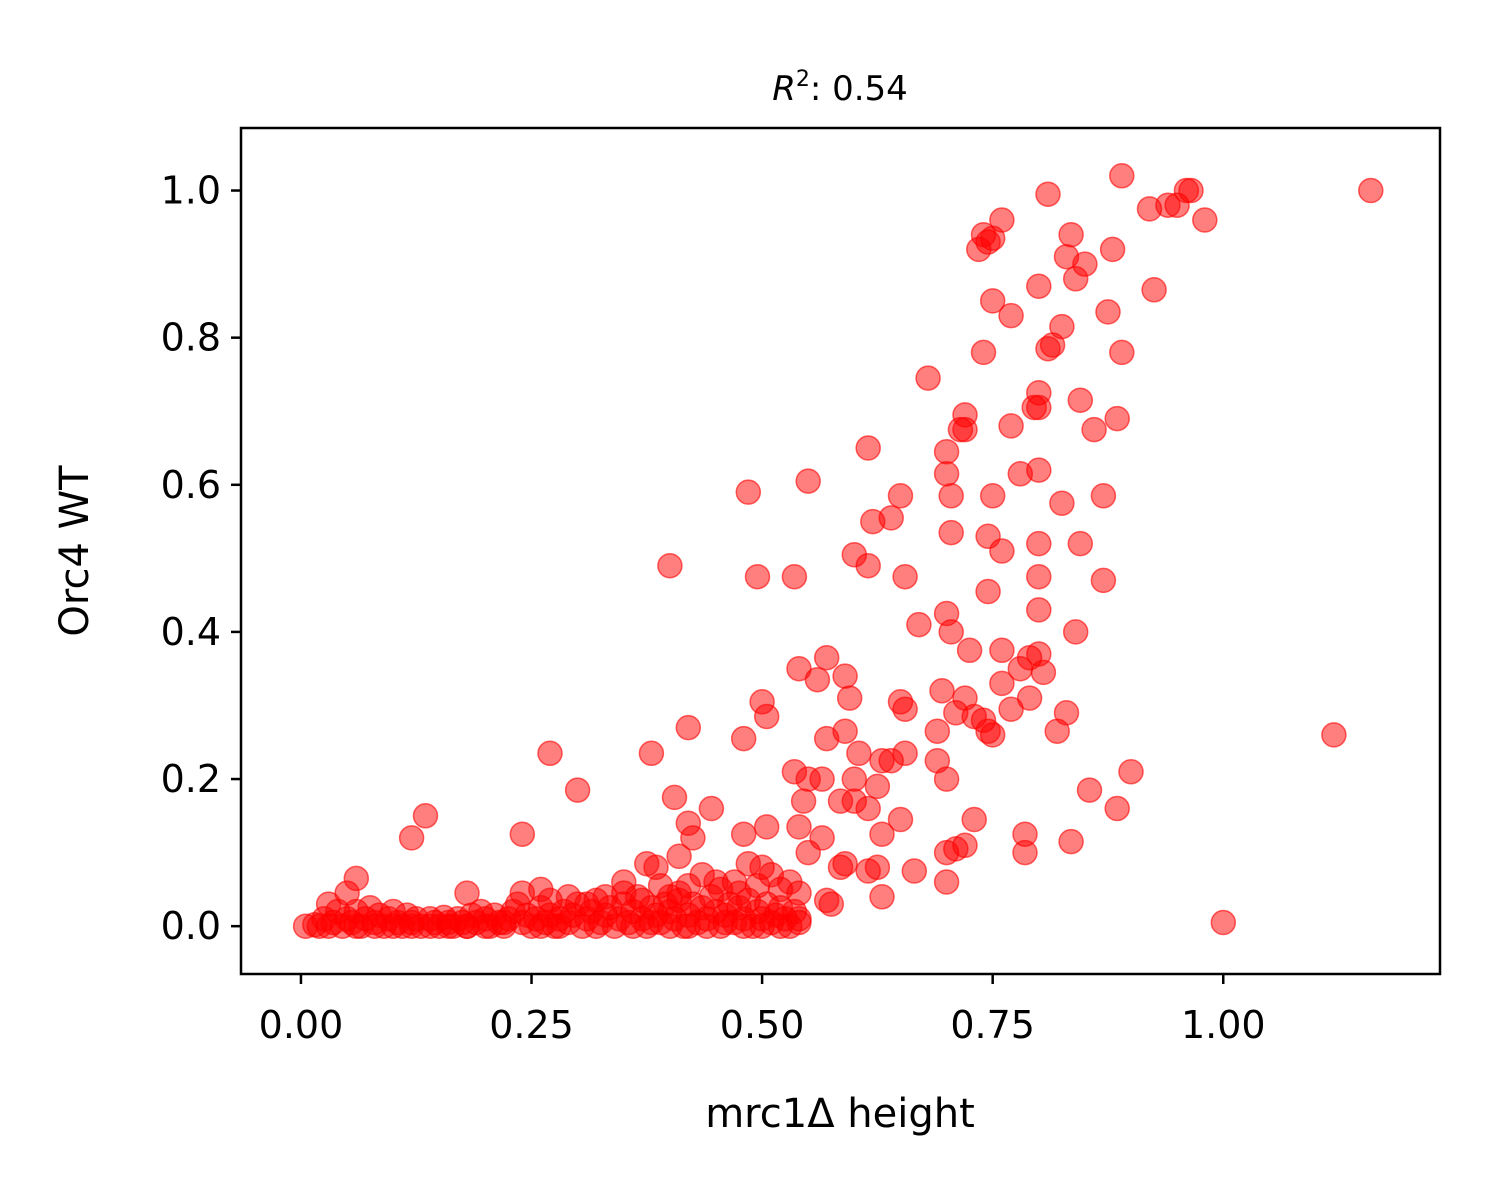 This screenshot has width=1500, height=1200. I want to click on y-axis-label: Orc4 WT, so click(75, 551).